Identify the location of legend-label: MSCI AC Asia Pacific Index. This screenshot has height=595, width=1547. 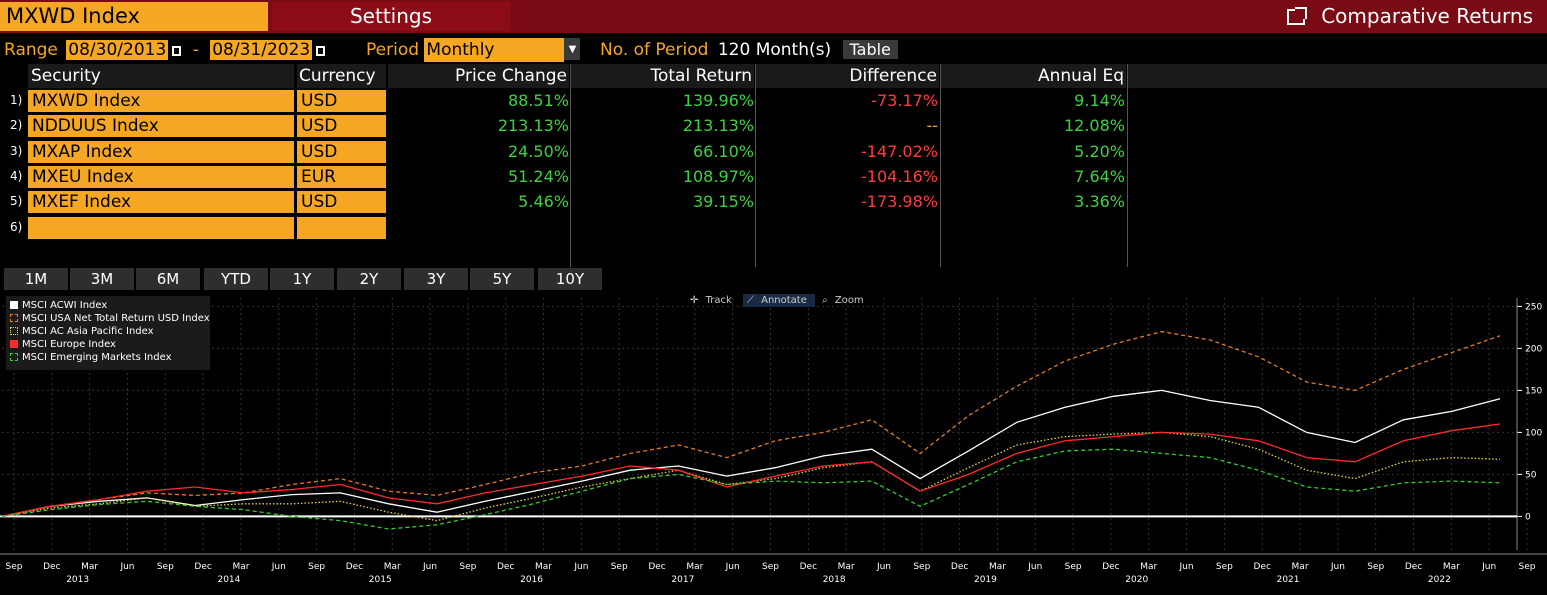
(88, 331).